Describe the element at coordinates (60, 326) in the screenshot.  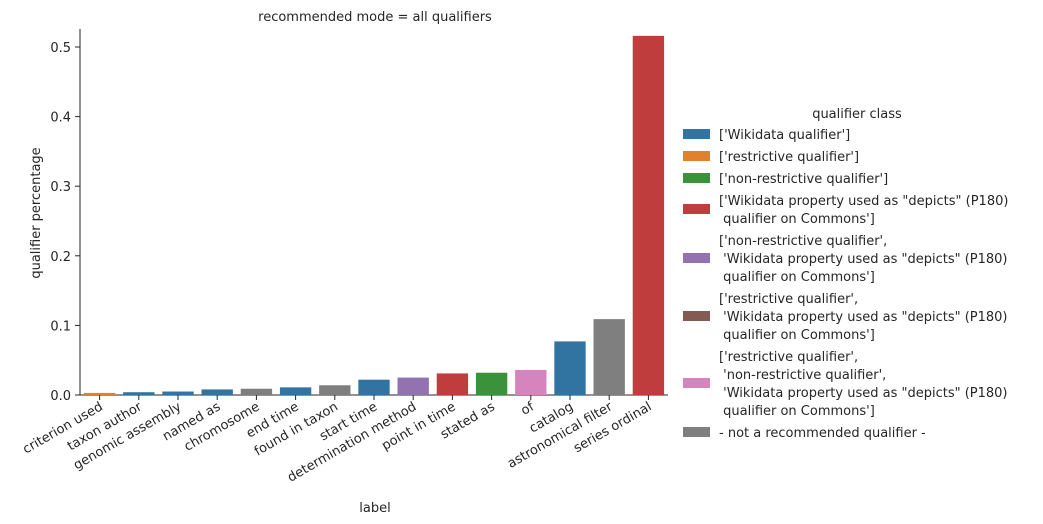
I see `y-tick-label: 0.1` at that location.